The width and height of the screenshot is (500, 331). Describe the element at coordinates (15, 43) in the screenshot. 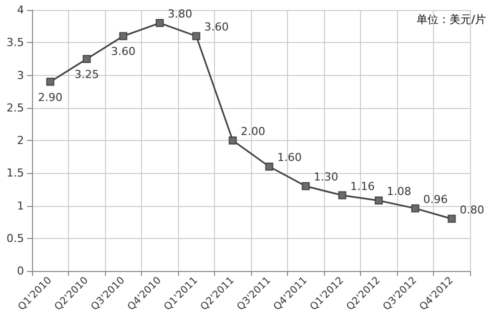

I see `y-tick-label: 3.5` at that location.